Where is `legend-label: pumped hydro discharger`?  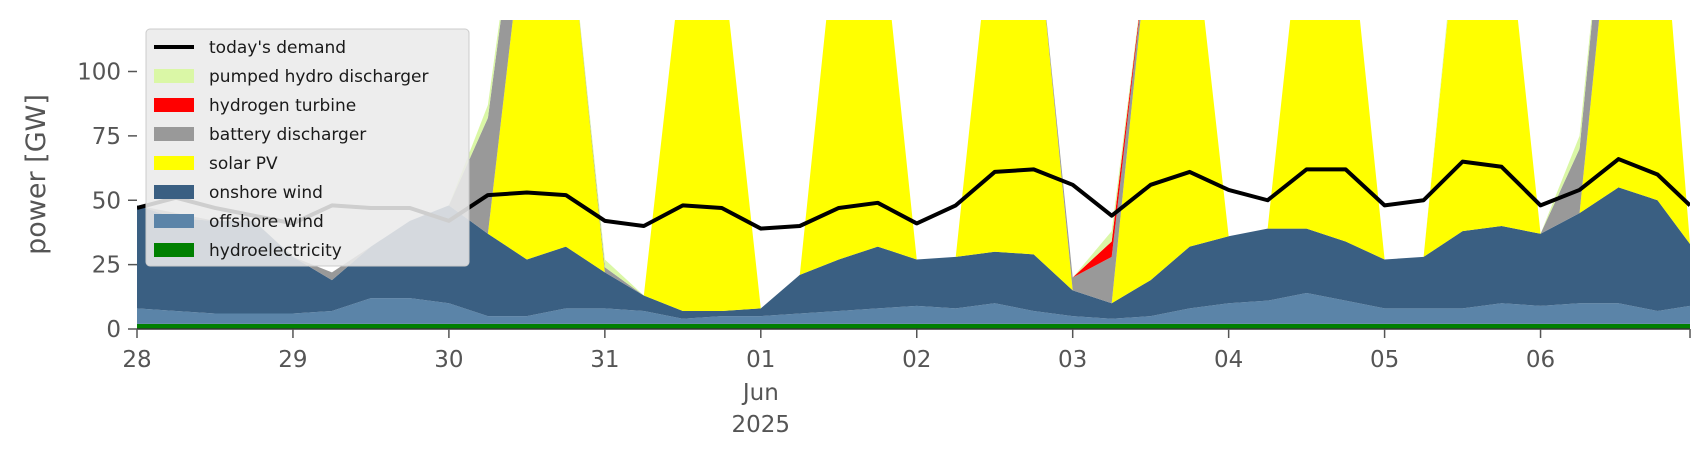
legend-label: pumped hydro discharger is located at coordinates (318, 77).